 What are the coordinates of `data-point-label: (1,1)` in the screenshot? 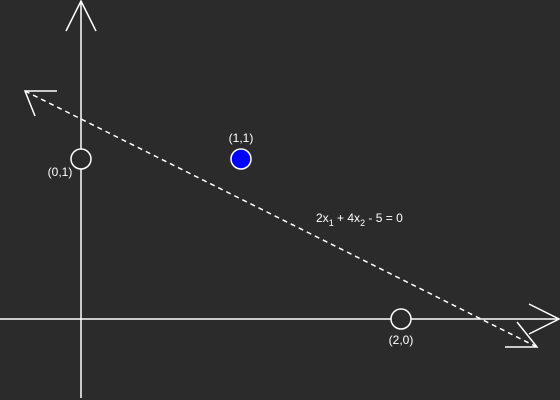 It's located at (241, 138).